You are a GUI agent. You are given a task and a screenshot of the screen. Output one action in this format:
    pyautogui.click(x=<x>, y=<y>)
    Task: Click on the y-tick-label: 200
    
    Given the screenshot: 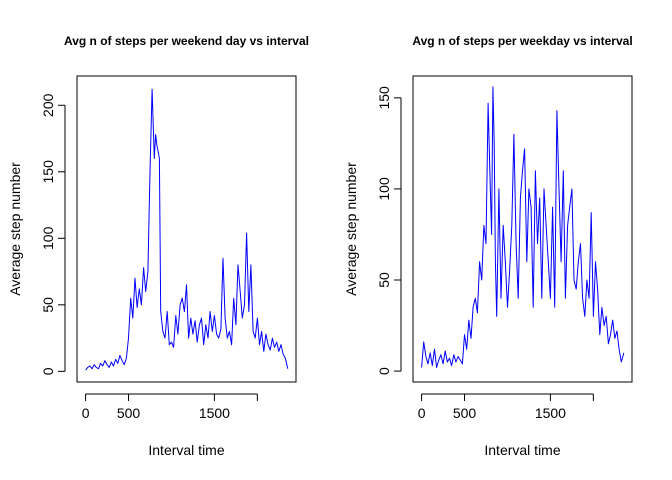 What is the action you would take?
    pyautogui.click(x=48, y=105)
    